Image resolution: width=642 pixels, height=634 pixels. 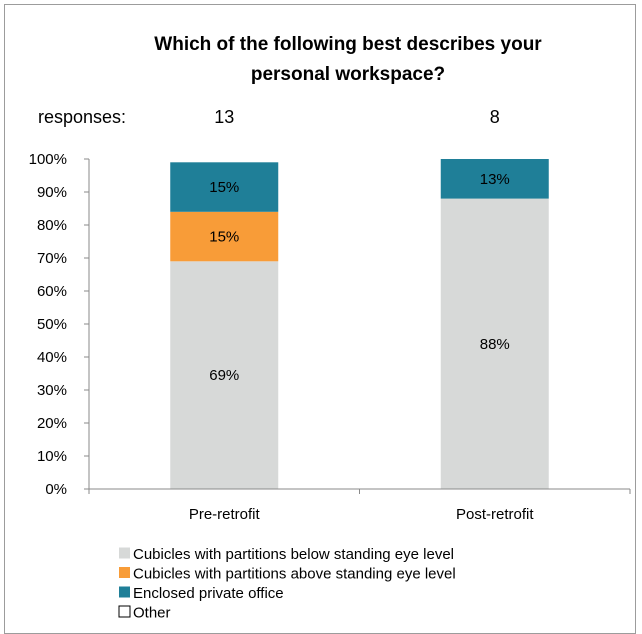 I want to click on x-category-label: Pre-retrofit, so click(x=225, y=514).